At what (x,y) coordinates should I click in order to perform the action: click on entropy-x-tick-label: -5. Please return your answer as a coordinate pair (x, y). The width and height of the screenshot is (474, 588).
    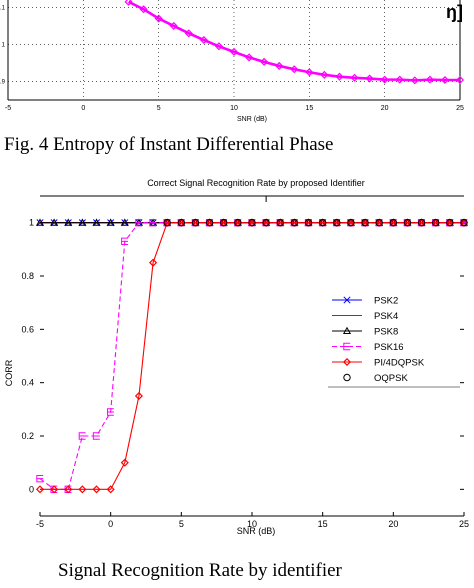
    Looking at the image, I should click on (8, 108).